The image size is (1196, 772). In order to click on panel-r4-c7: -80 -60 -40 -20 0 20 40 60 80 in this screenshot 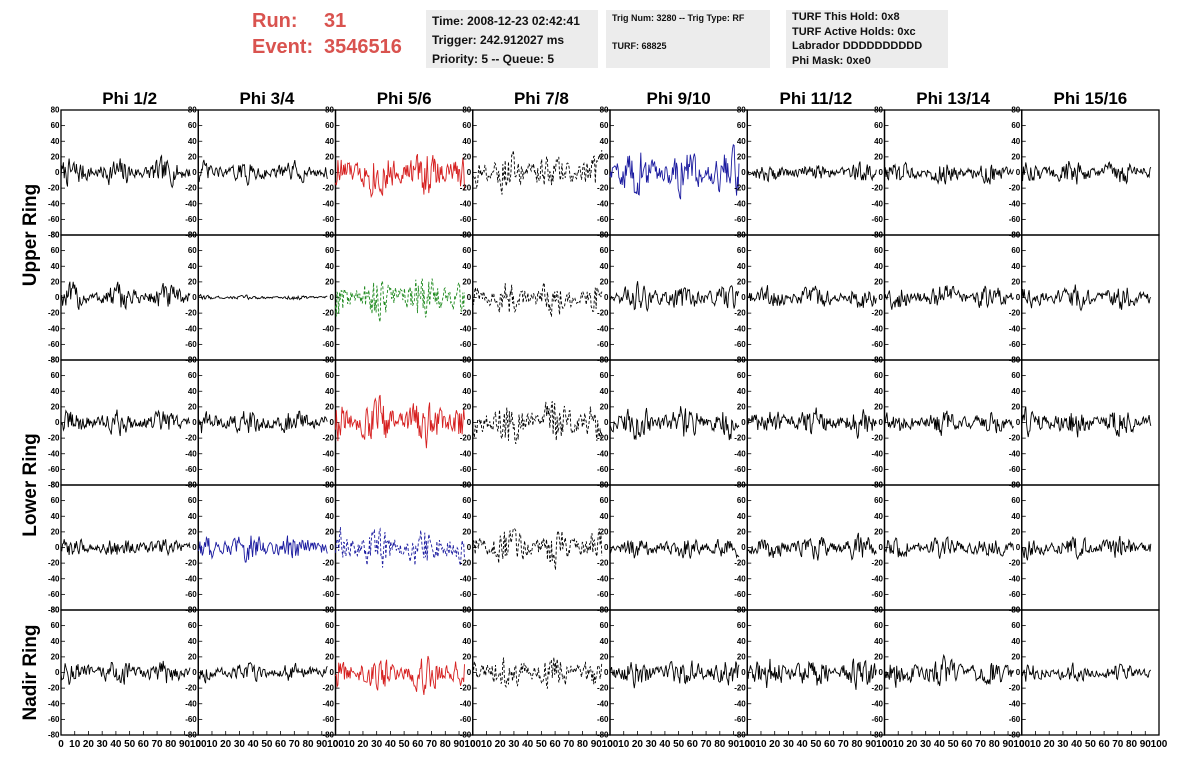, I will do `click(1084, 673)`.